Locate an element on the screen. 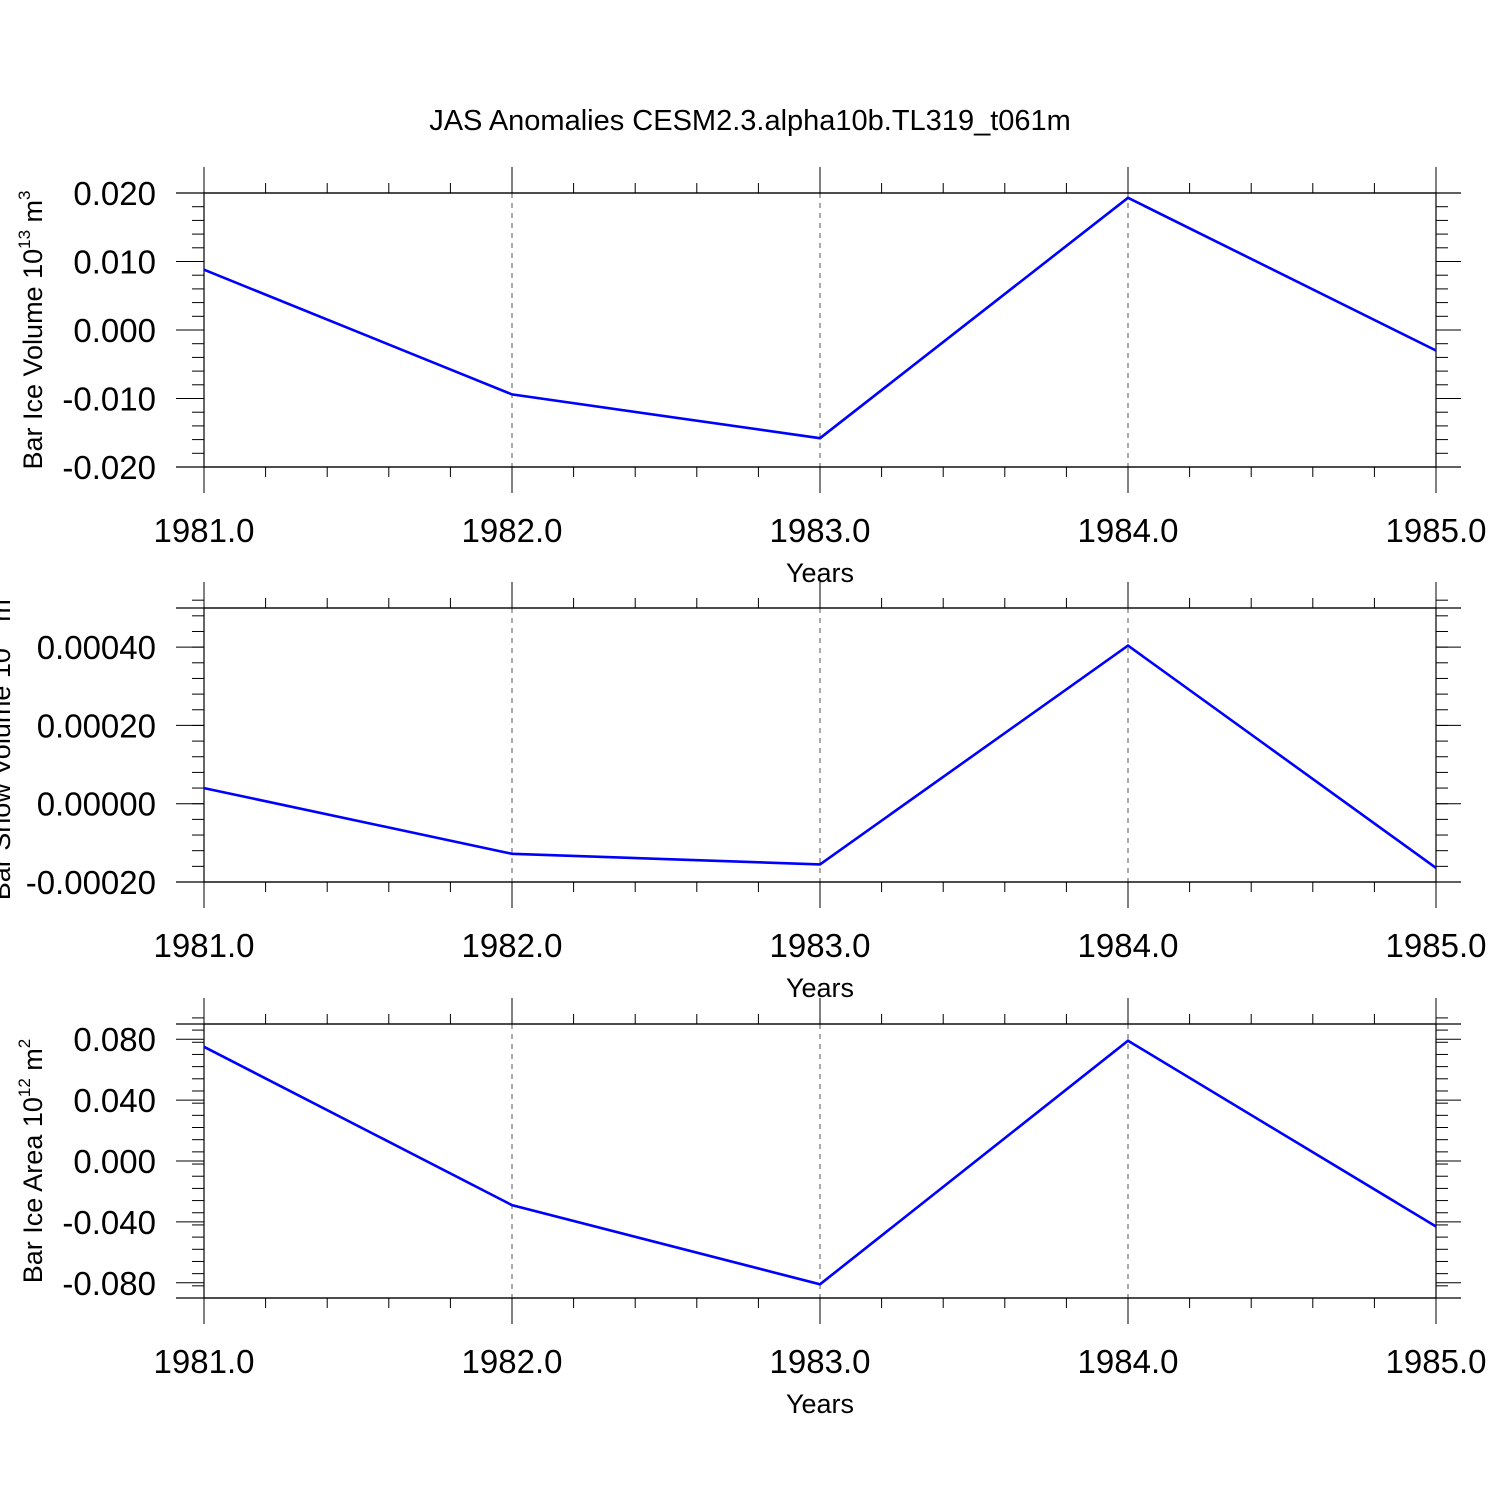 This screenshot has height=1500, width=1500. y-tick-label: 0.040 is located at coordinates (114, 1100).